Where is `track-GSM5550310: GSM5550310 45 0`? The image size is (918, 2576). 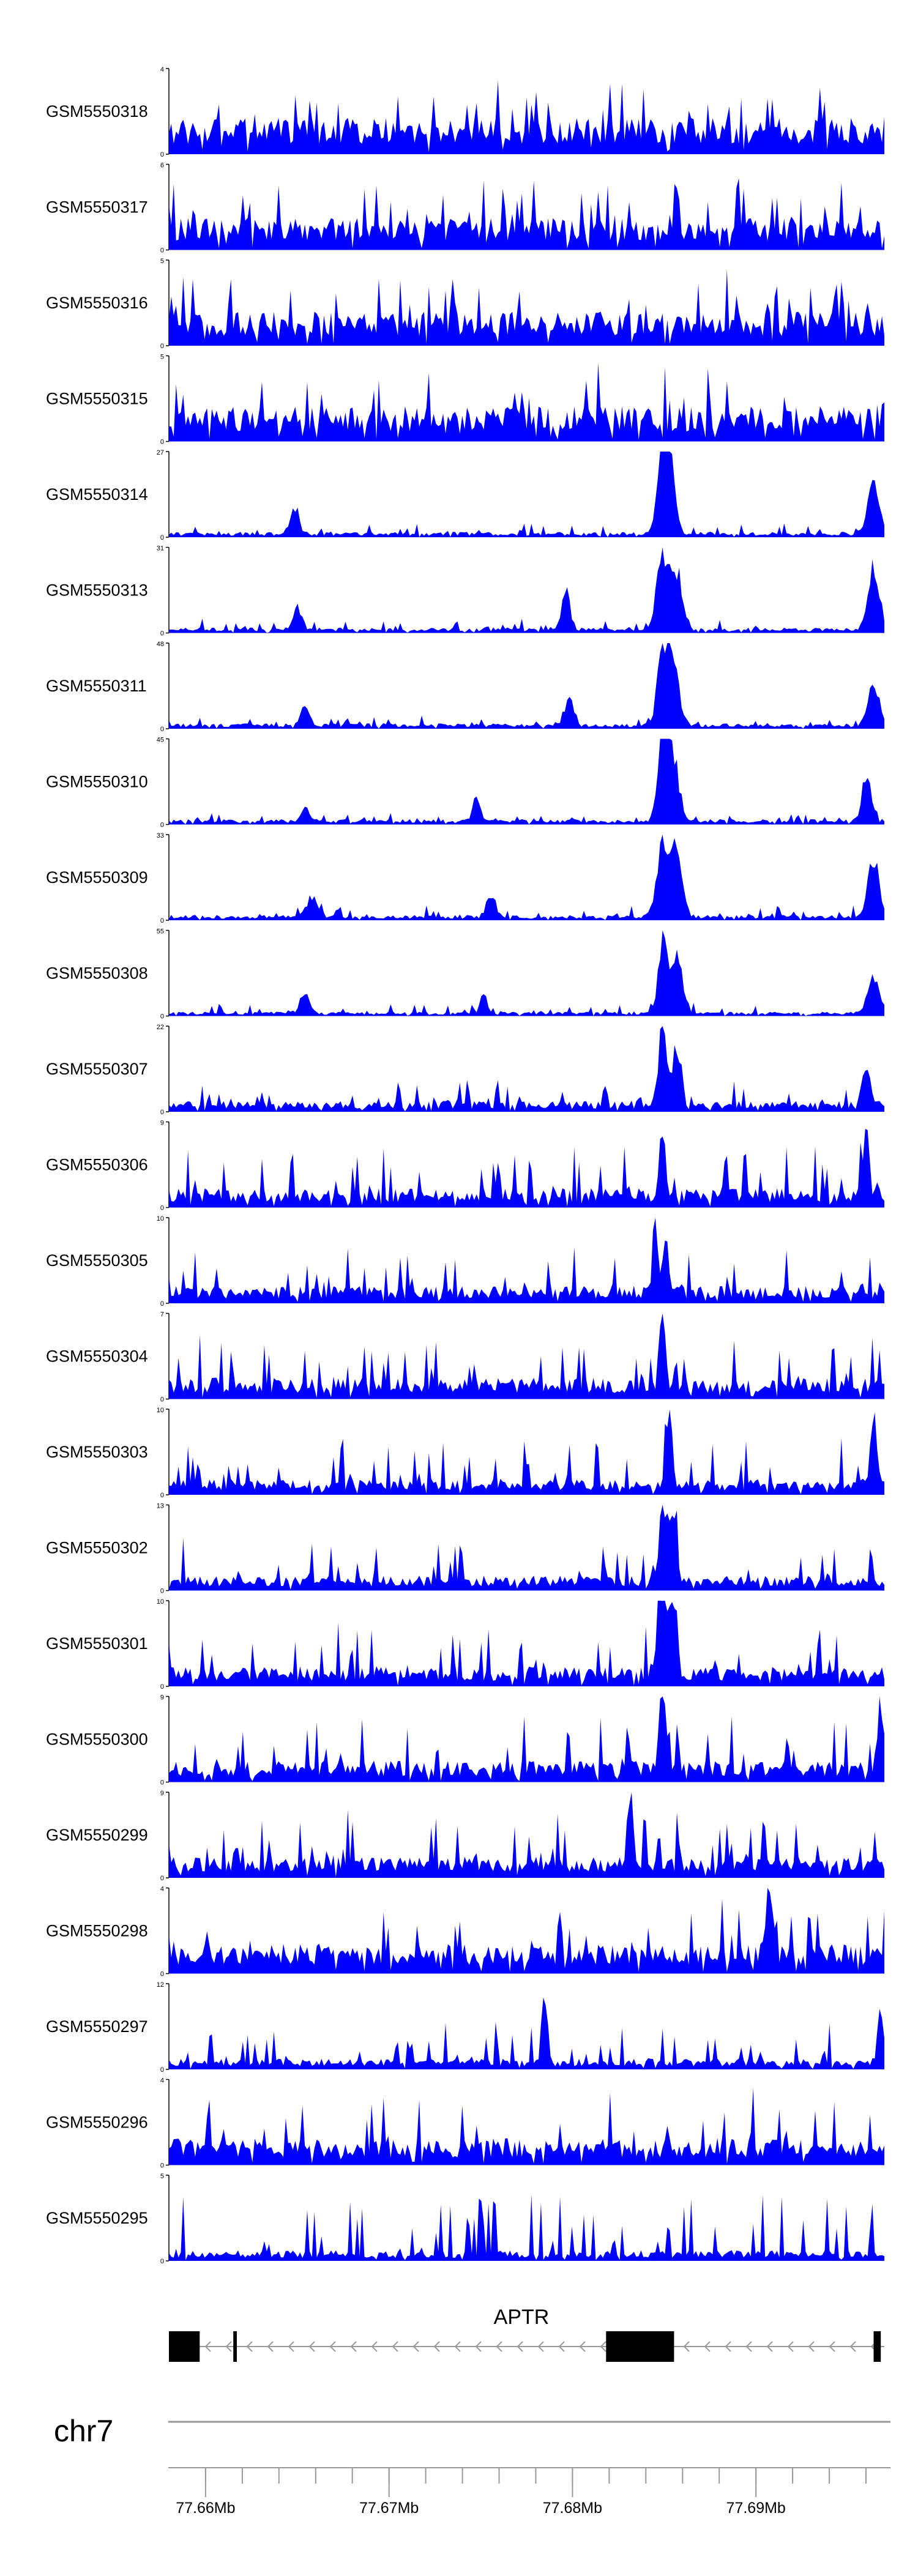 track-GSM5550310: GSM5550310 45 0 is located at coordinates (465, 783).